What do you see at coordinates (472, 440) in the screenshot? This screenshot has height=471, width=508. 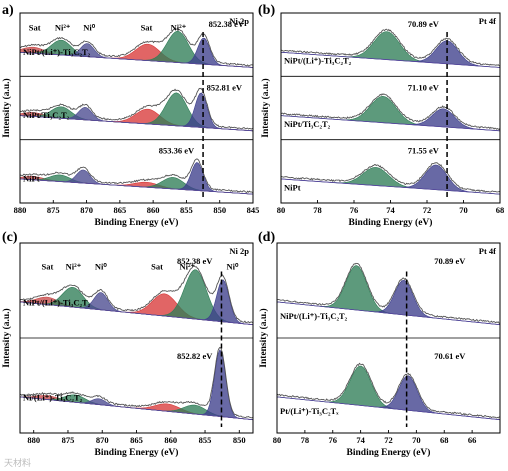 I see `x-tick-label: 66` at bounding box center [472, 440].